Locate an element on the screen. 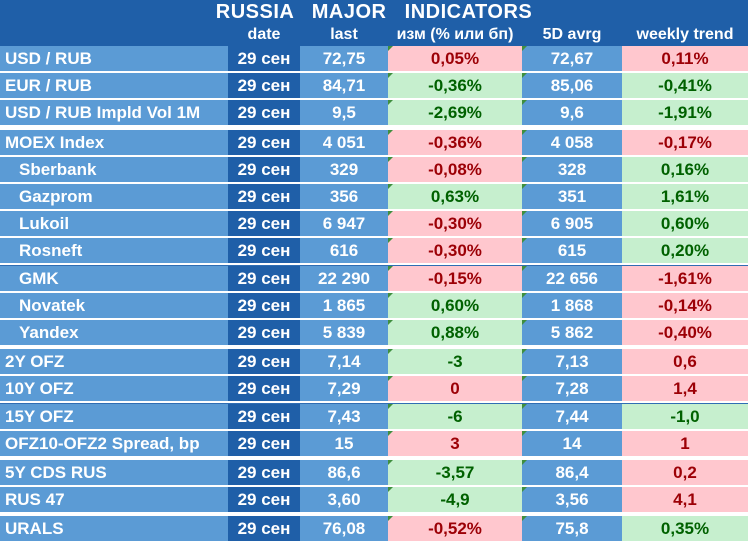  row-change: -0,30% is located at coordinates (455, 224).